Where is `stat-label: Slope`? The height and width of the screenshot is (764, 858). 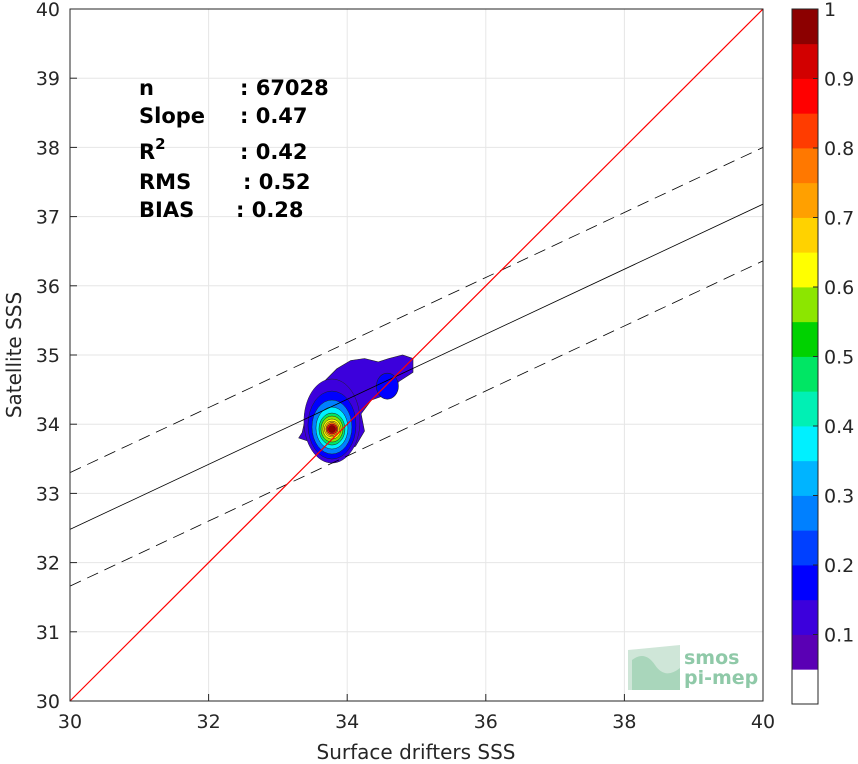 stat-label: Slope is located at coordinates (172, 116).